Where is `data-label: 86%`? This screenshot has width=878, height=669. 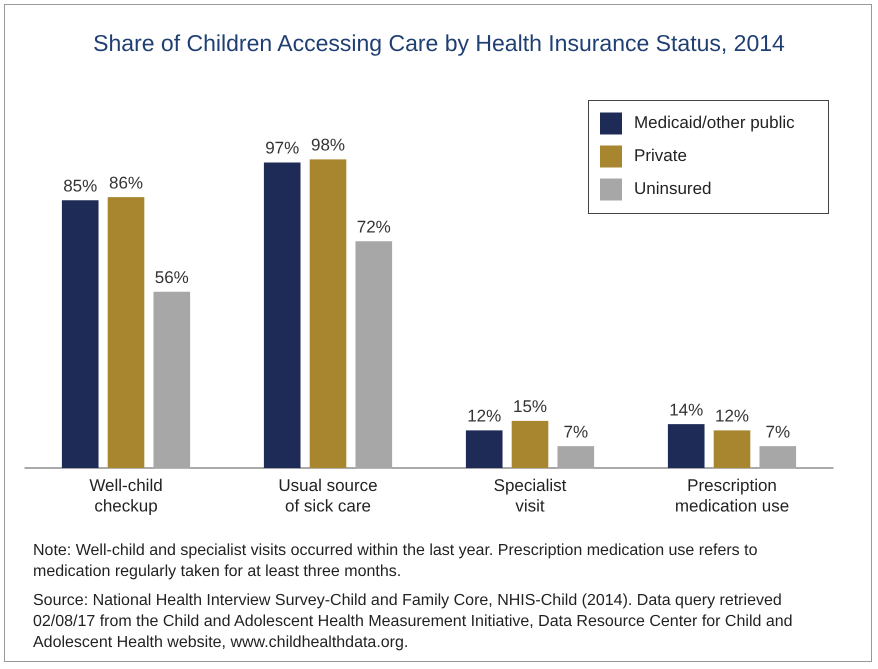
data-label: 86% is located at coordinates (126, 182).